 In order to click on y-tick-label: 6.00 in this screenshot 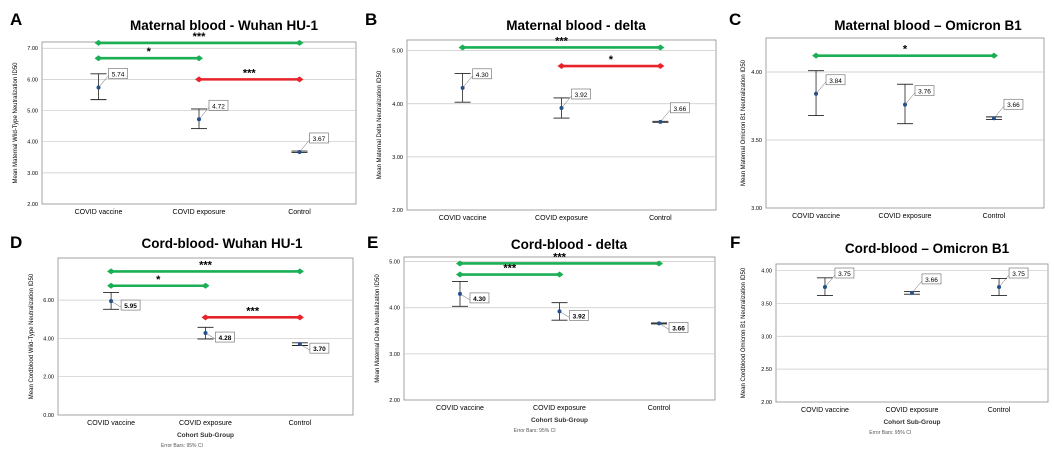, I will do `click(48, 301)`.